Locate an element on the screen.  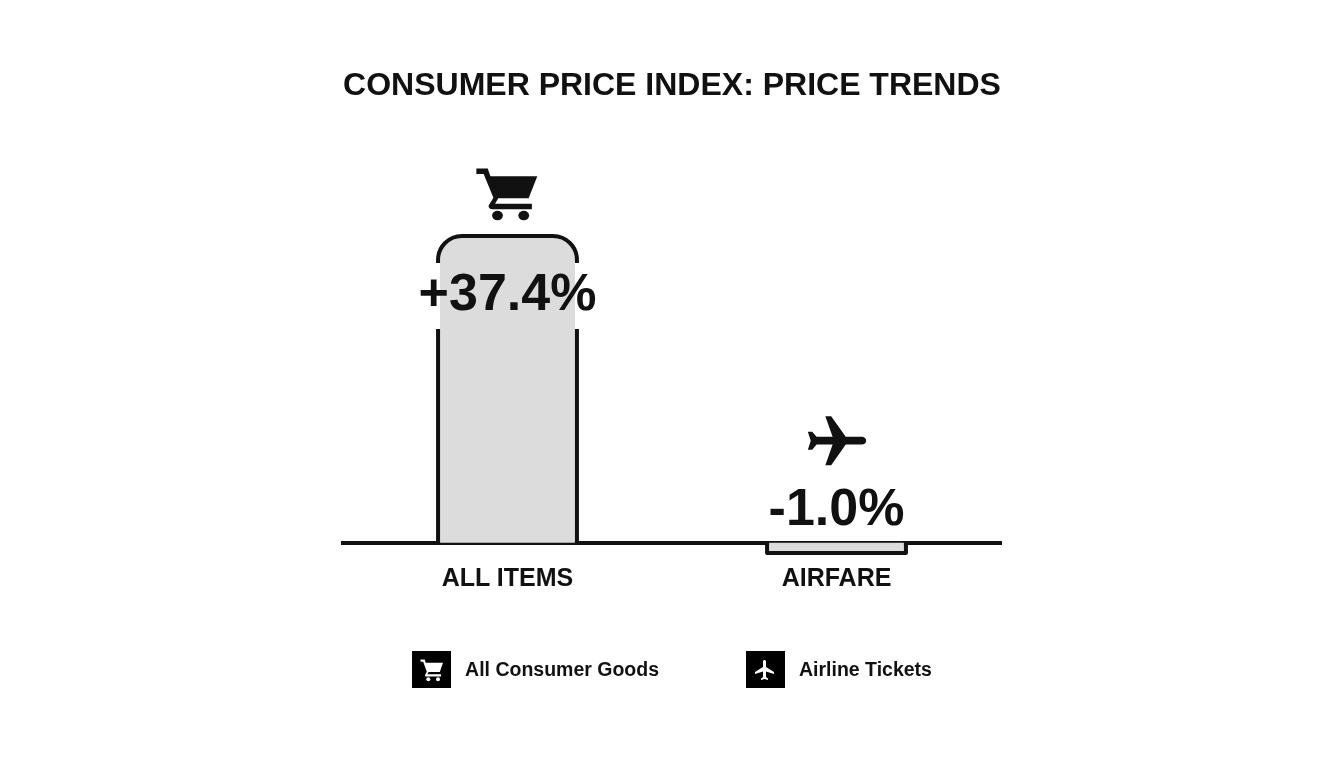
data-label: -1.0% is located at coordinates (836, 507).